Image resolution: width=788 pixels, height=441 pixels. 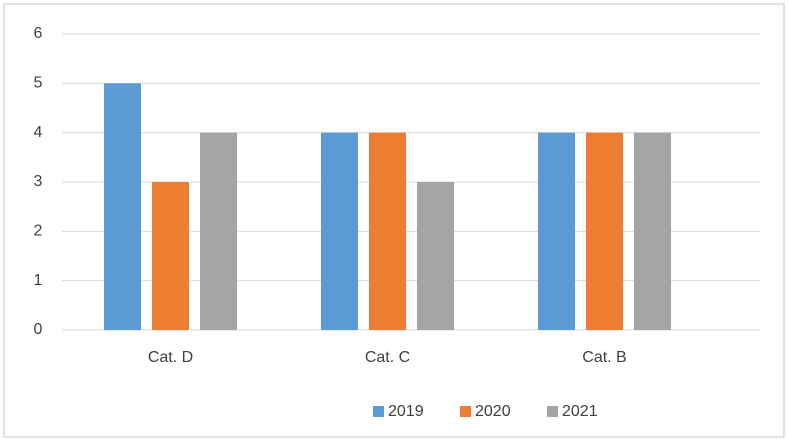 I want to click on y-tick-label: 1, so click(x=38, y=280).